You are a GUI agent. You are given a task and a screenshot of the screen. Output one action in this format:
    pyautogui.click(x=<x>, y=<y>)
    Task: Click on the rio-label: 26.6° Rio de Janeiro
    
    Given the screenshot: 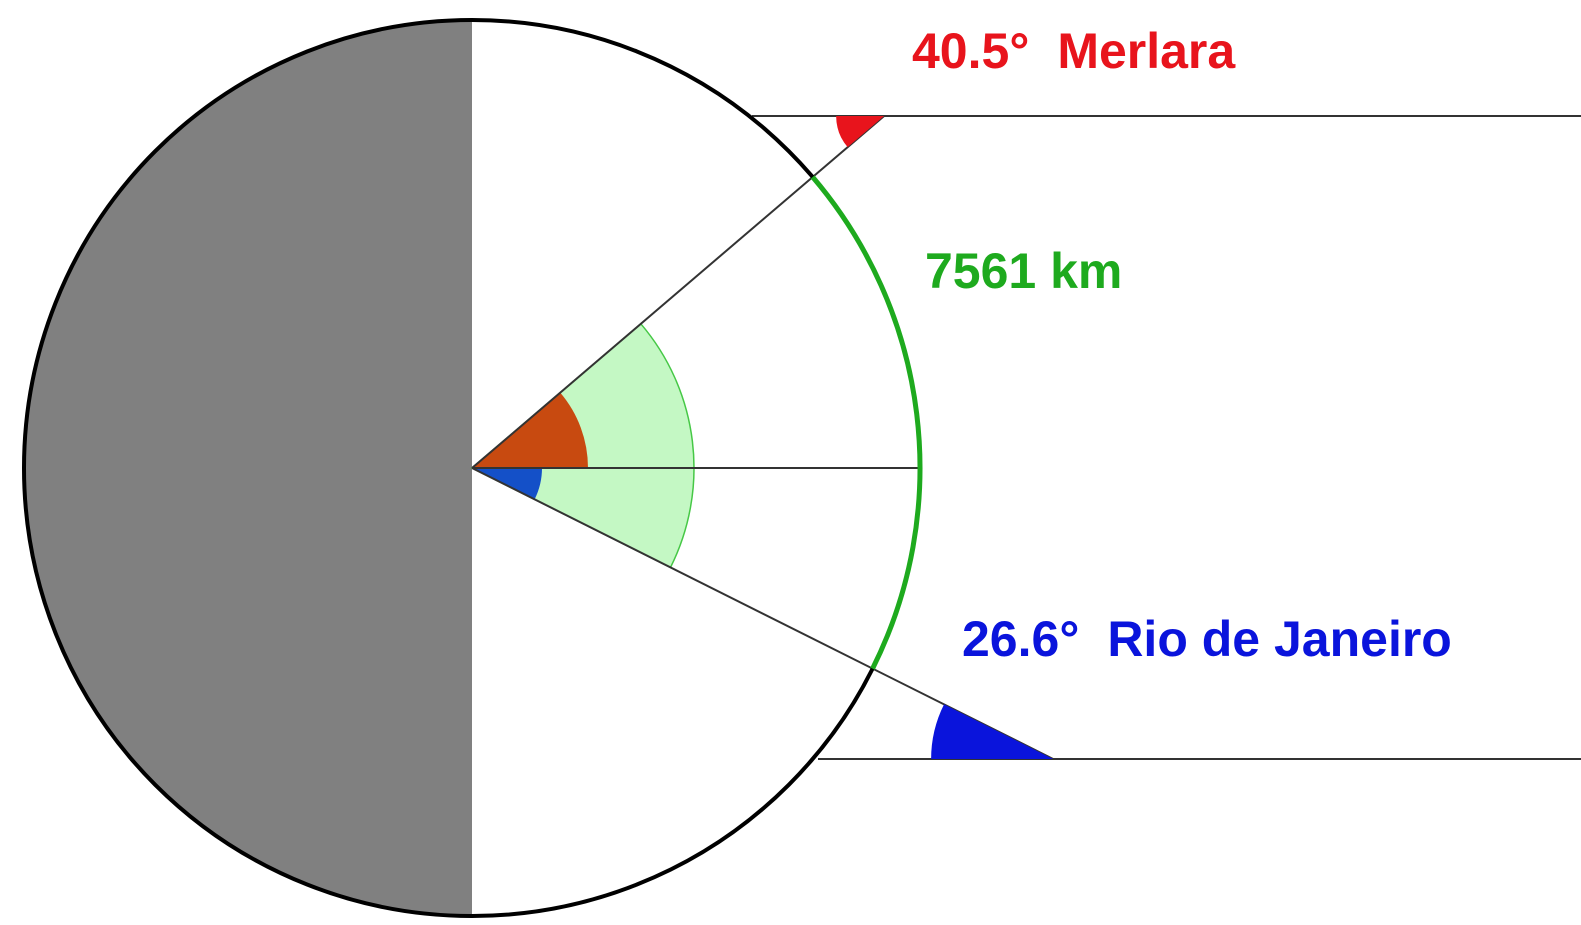 What is the action you would take?
    pyautogui.click(x=1207, y=639)
    